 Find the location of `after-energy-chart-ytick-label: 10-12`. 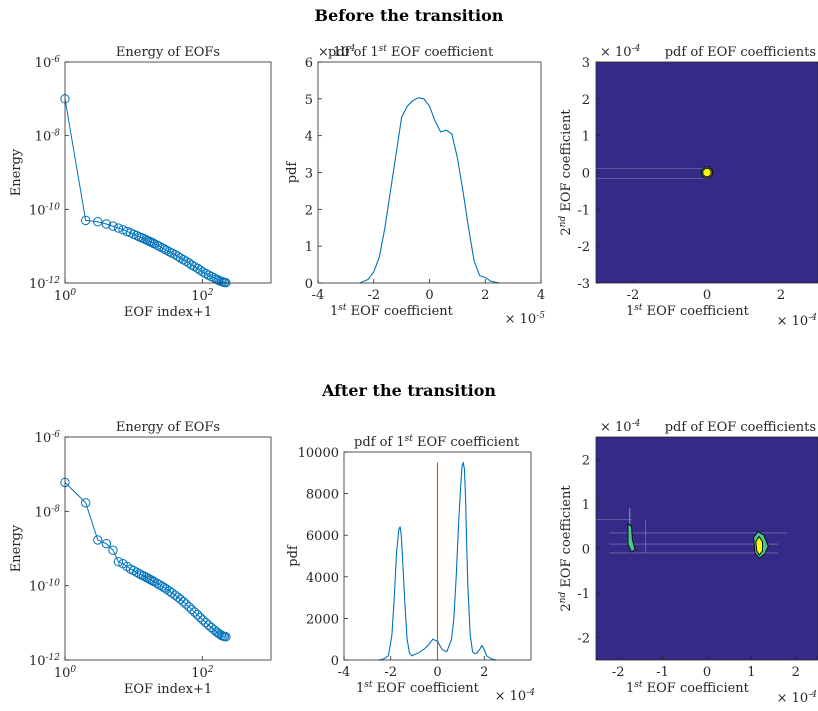

after-energy-chart-ytick-label: 10-12 is located at coordinates (44, 661).